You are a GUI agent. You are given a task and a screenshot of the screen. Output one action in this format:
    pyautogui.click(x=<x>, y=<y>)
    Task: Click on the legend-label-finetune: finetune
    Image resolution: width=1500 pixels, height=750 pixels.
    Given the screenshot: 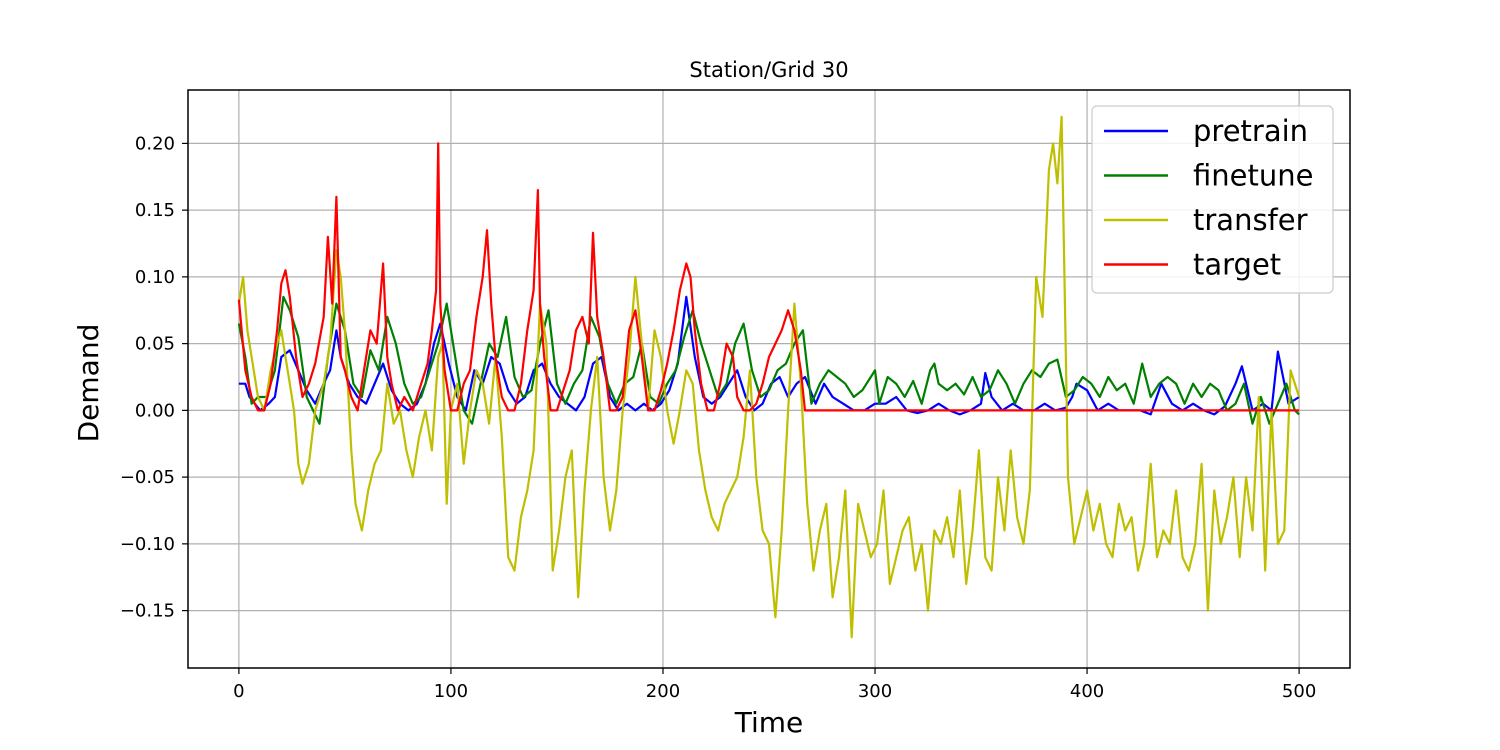 What is the action you would take?
    pyautogui.click(x=1253, y=176)
    